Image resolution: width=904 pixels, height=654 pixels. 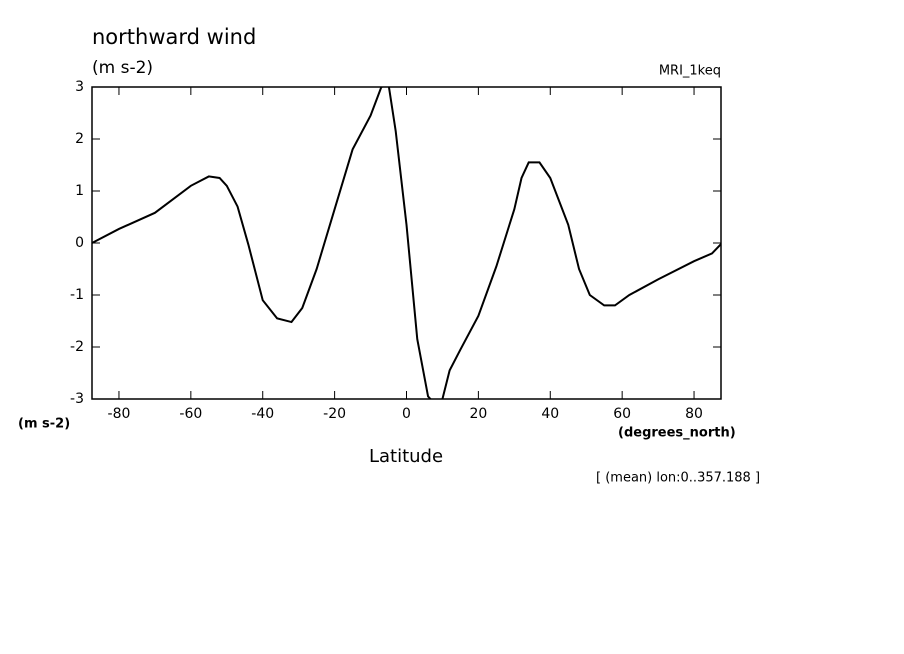 What do you see at coordinates (79, 191) in the screenshot?
I see `y-tick-label: 1` at bounding box center [79, 191].